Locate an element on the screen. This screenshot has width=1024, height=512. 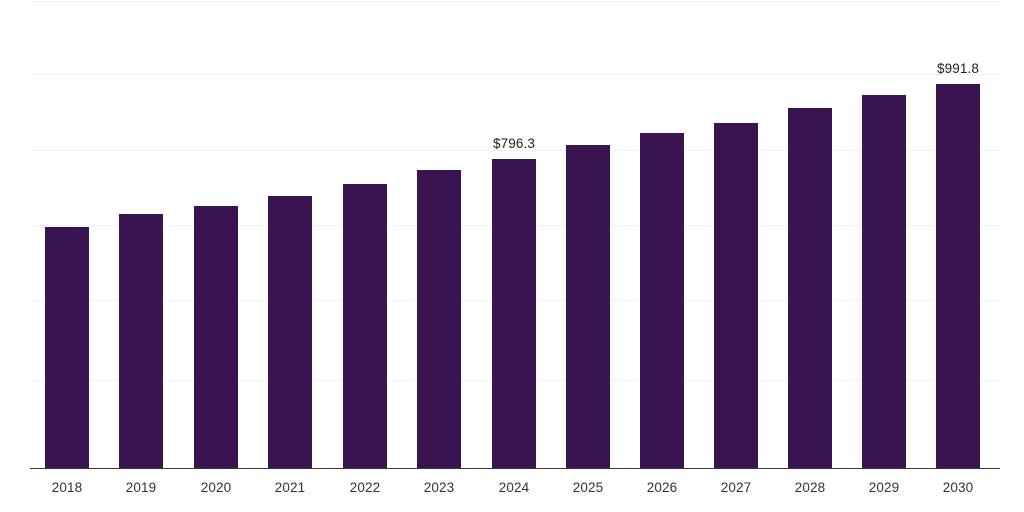
bar-group-2027 is located at coordinates (736, 235).